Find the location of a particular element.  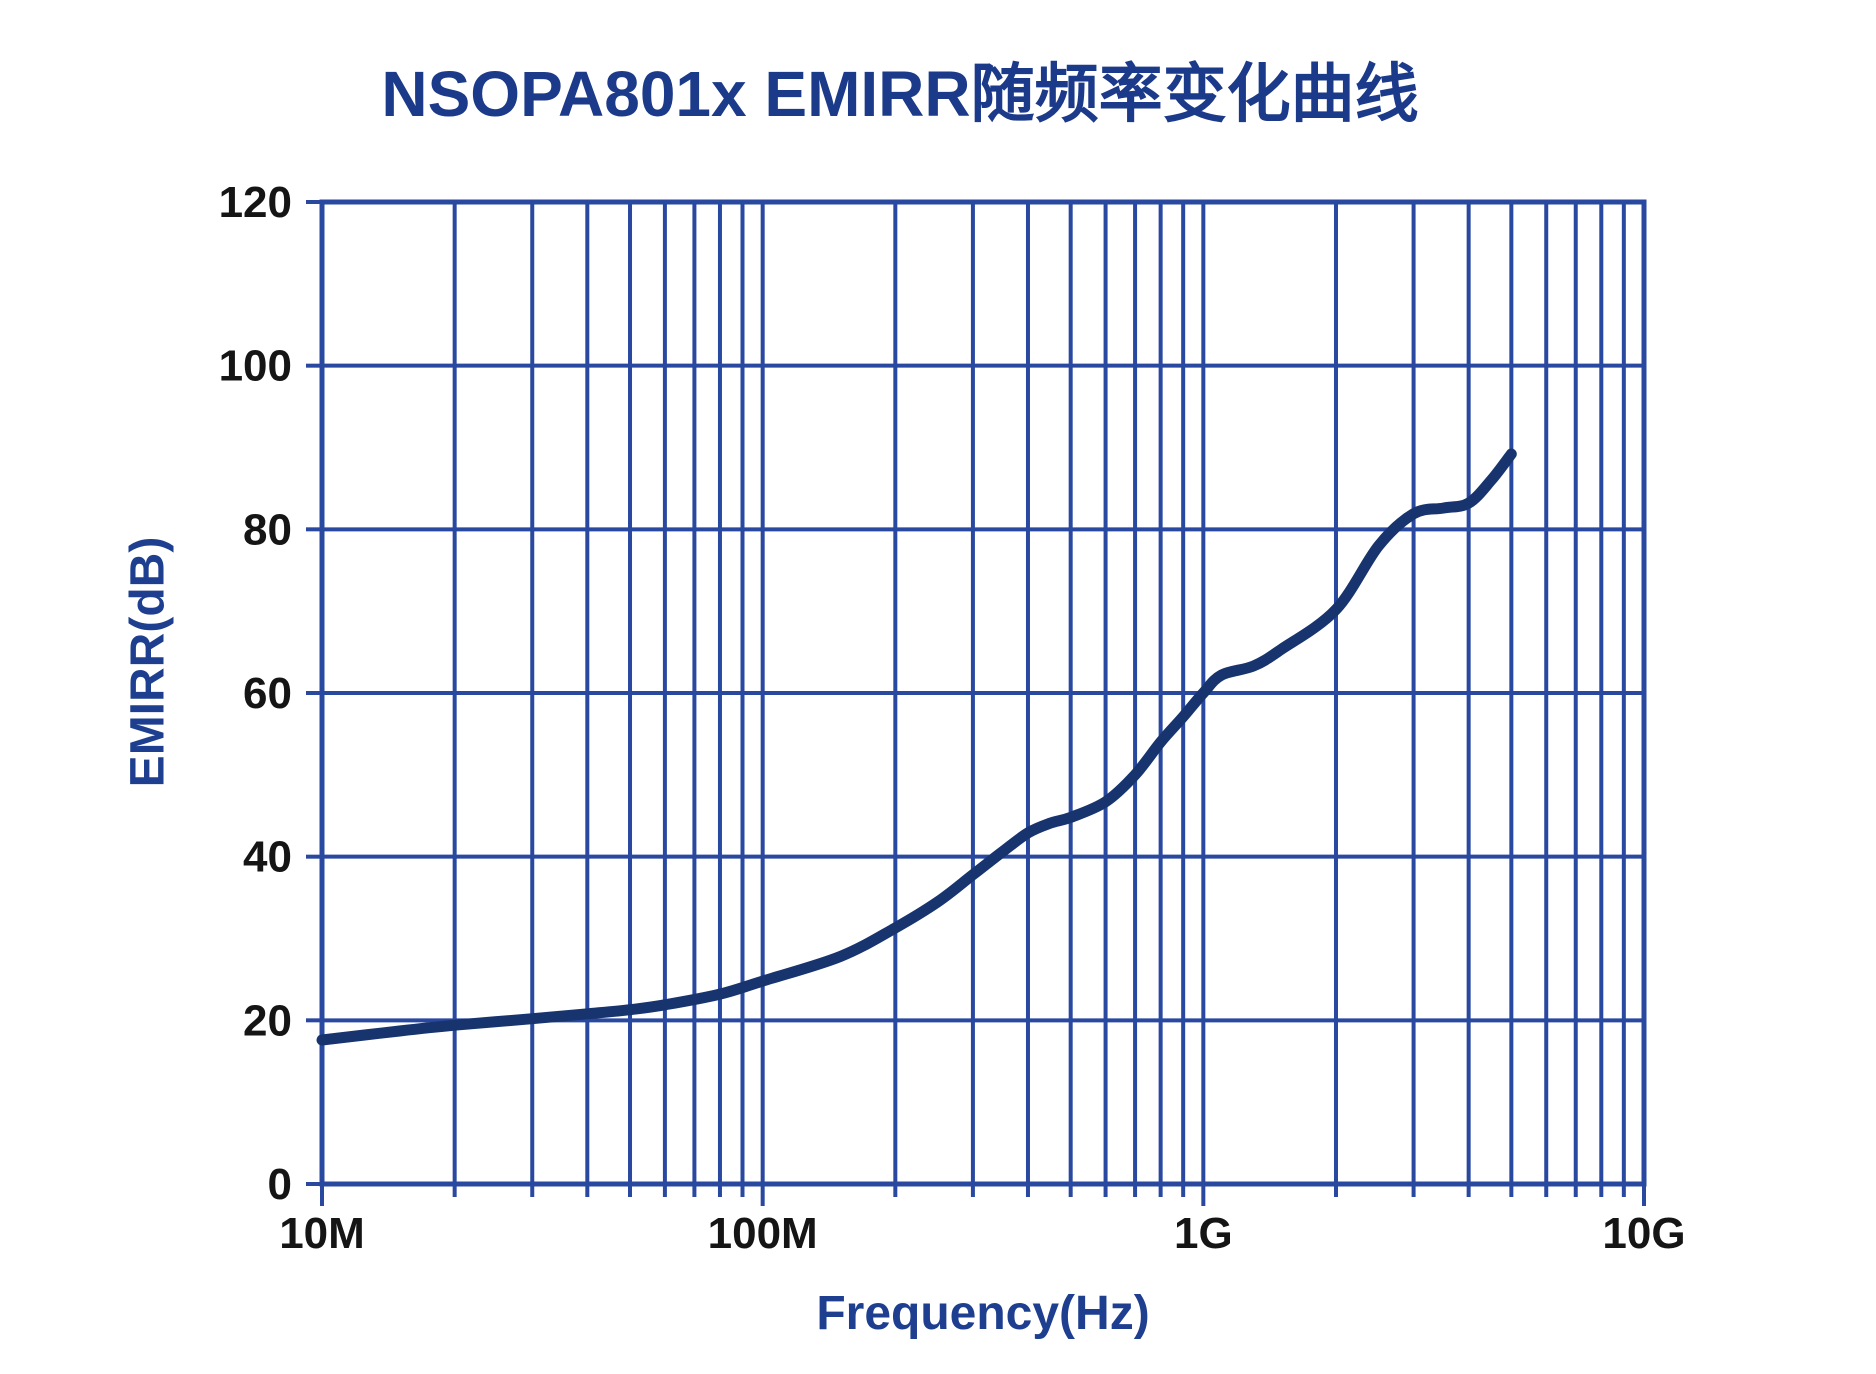

y-tick-label: 60 is located at coordinates (267, 693).